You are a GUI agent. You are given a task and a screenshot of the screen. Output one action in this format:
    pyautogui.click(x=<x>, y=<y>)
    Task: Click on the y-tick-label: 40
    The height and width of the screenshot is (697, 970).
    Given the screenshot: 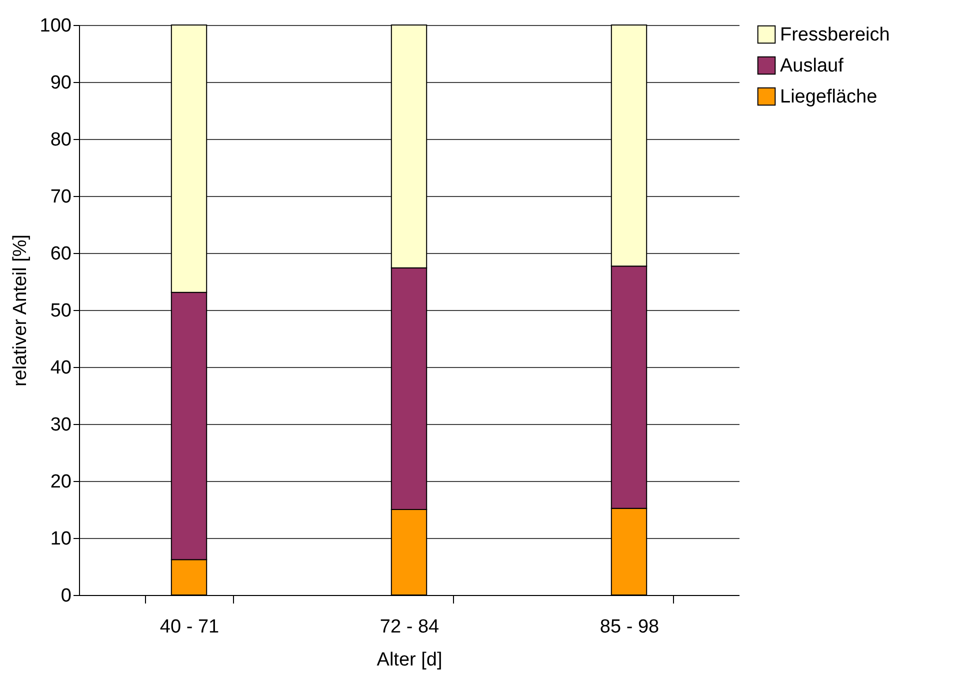 What is the action you would take?
    pyautogui.click(x=61, y=368)
    